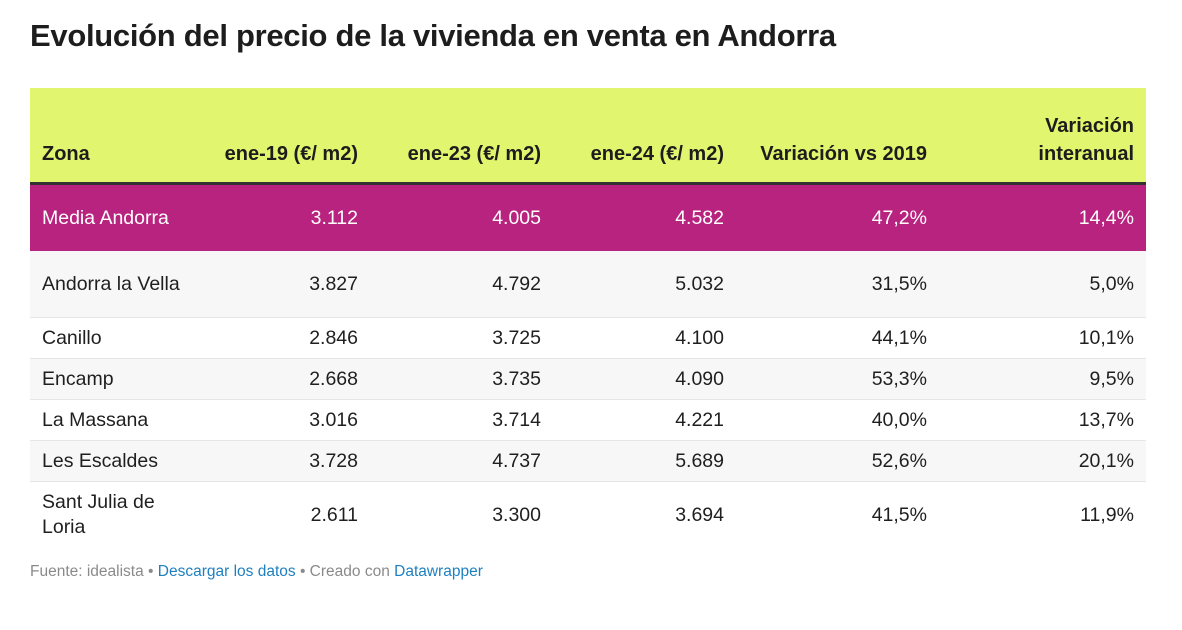  I want to click on table-cell: 52,6%, so click(837, 461).